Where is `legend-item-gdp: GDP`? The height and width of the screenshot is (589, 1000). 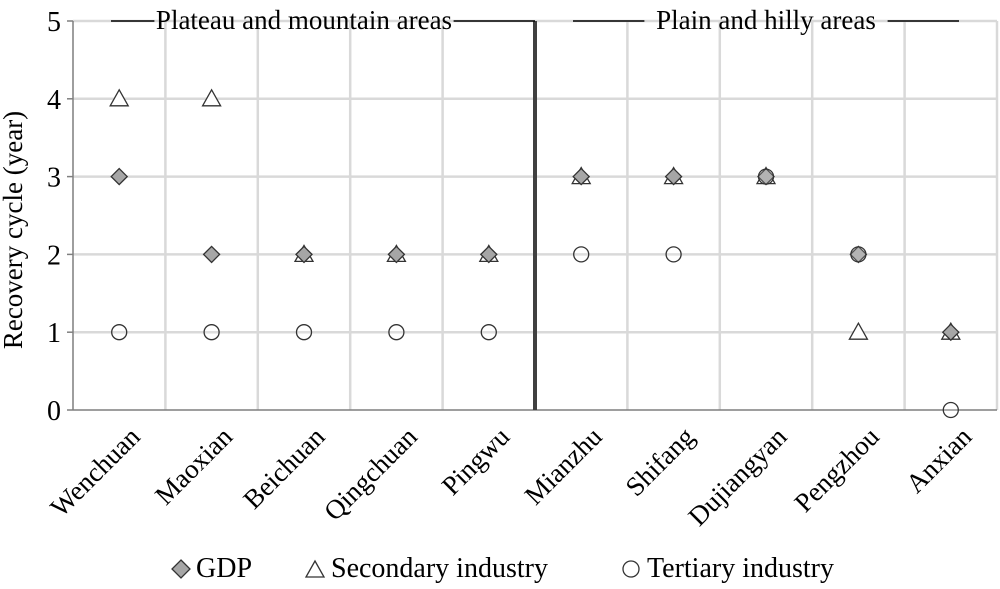
legend-item-gdp: GDP is located at coordinates (211, 569).